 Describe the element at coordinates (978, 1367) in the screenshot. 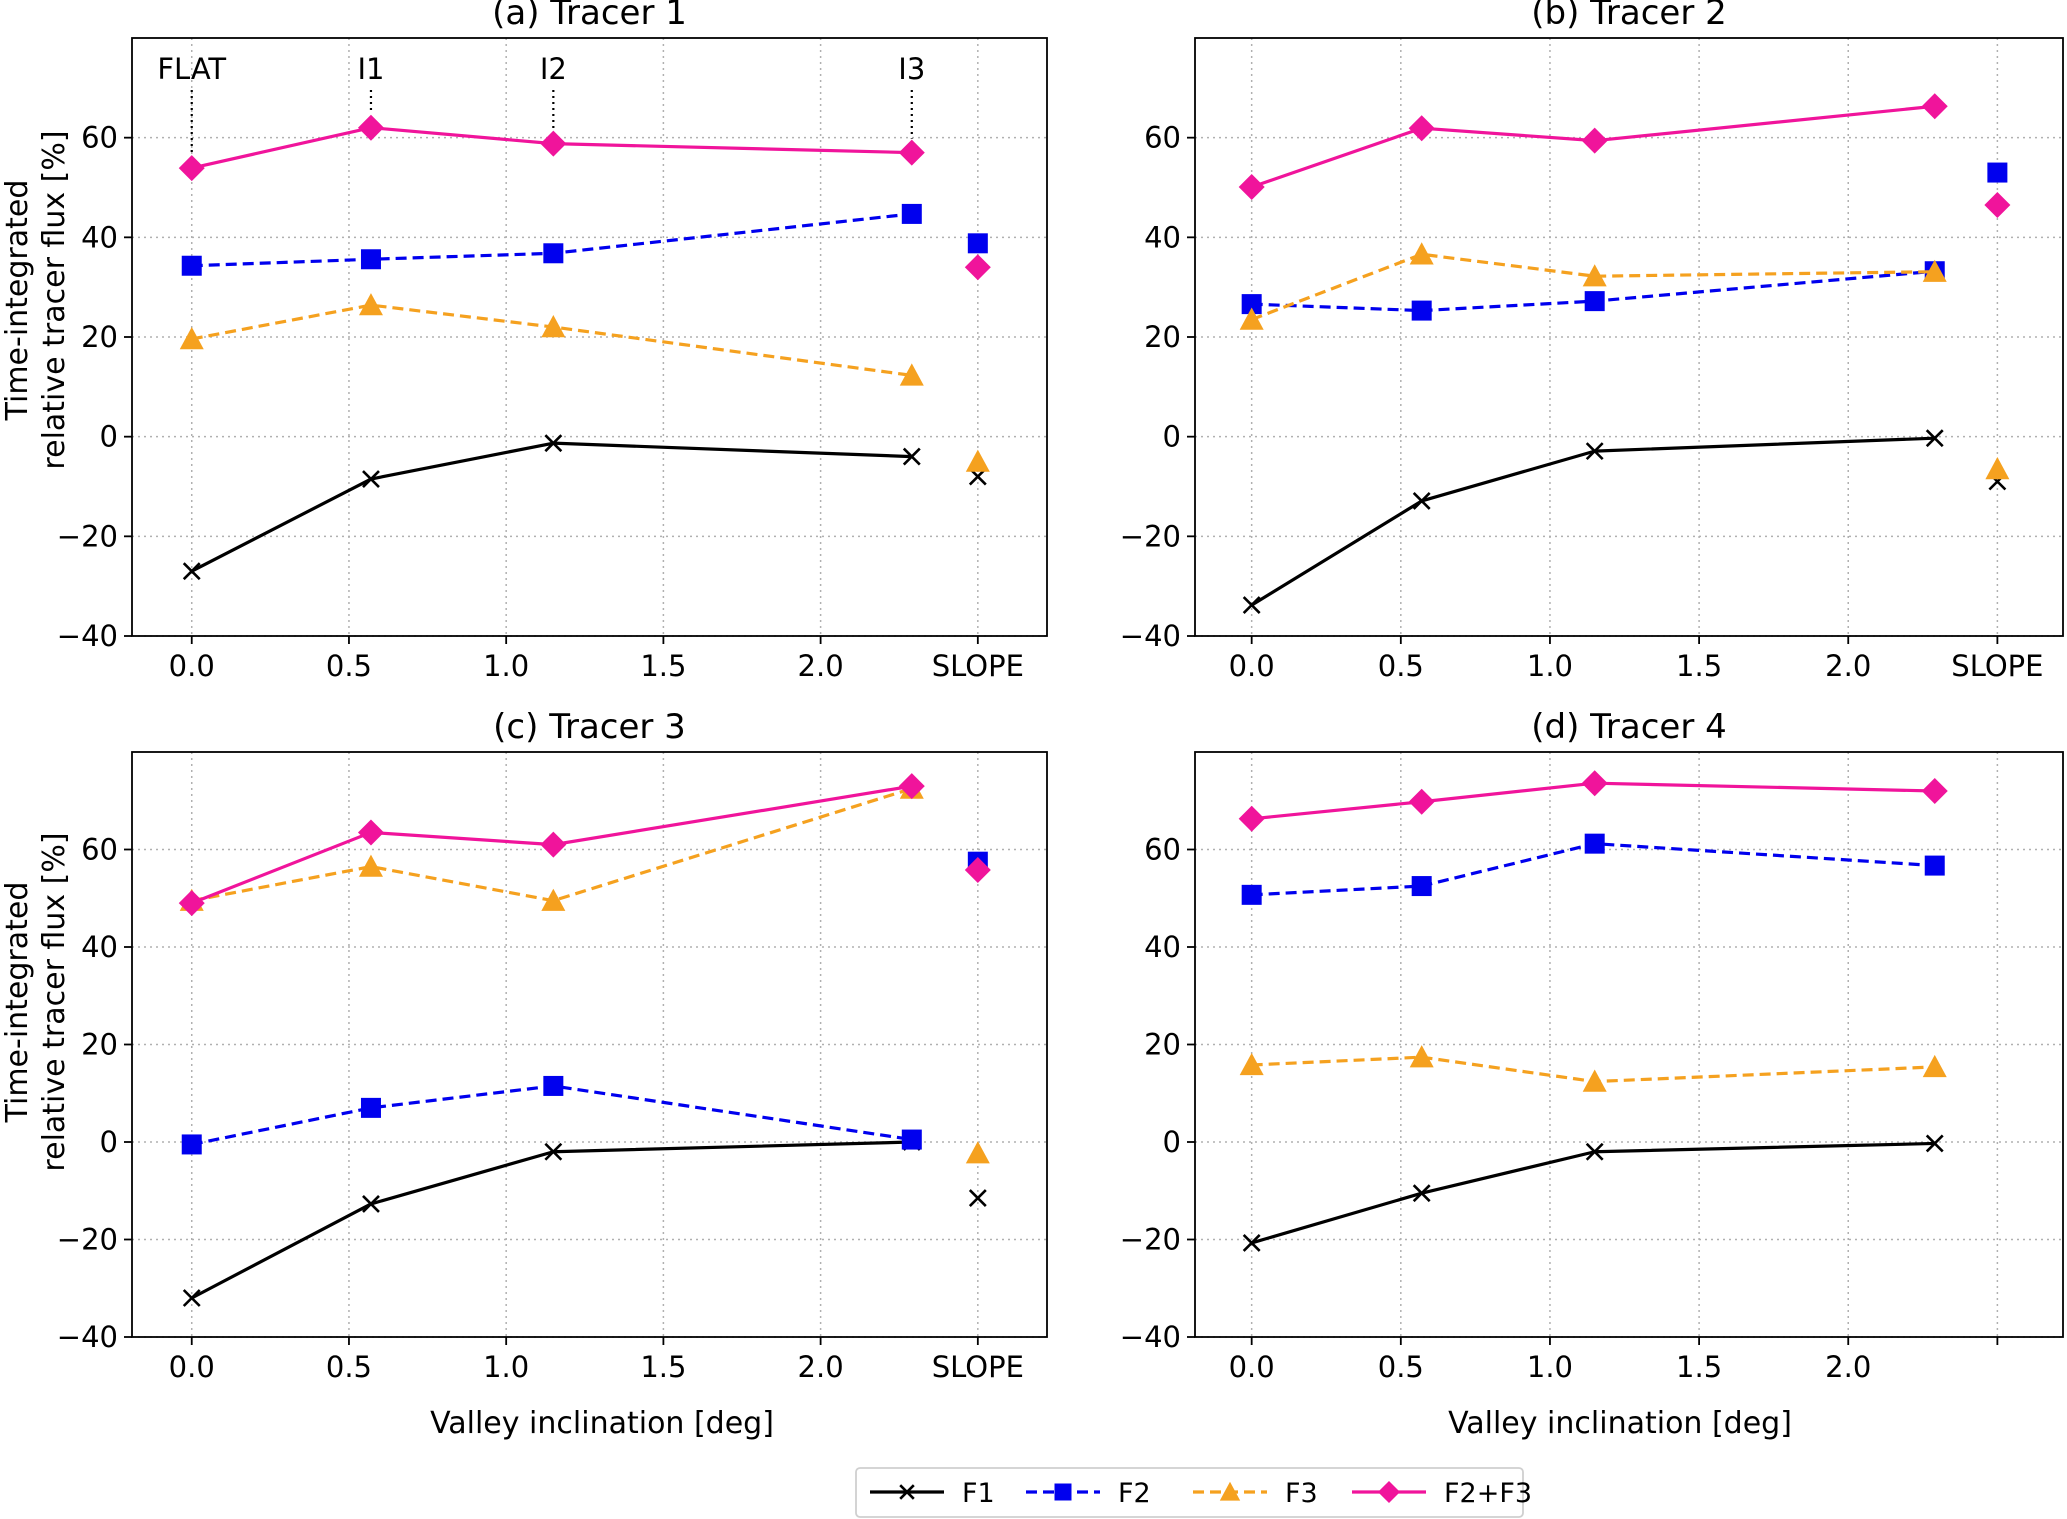

I see `x-tick-label-slope: SLOPE` at that location.